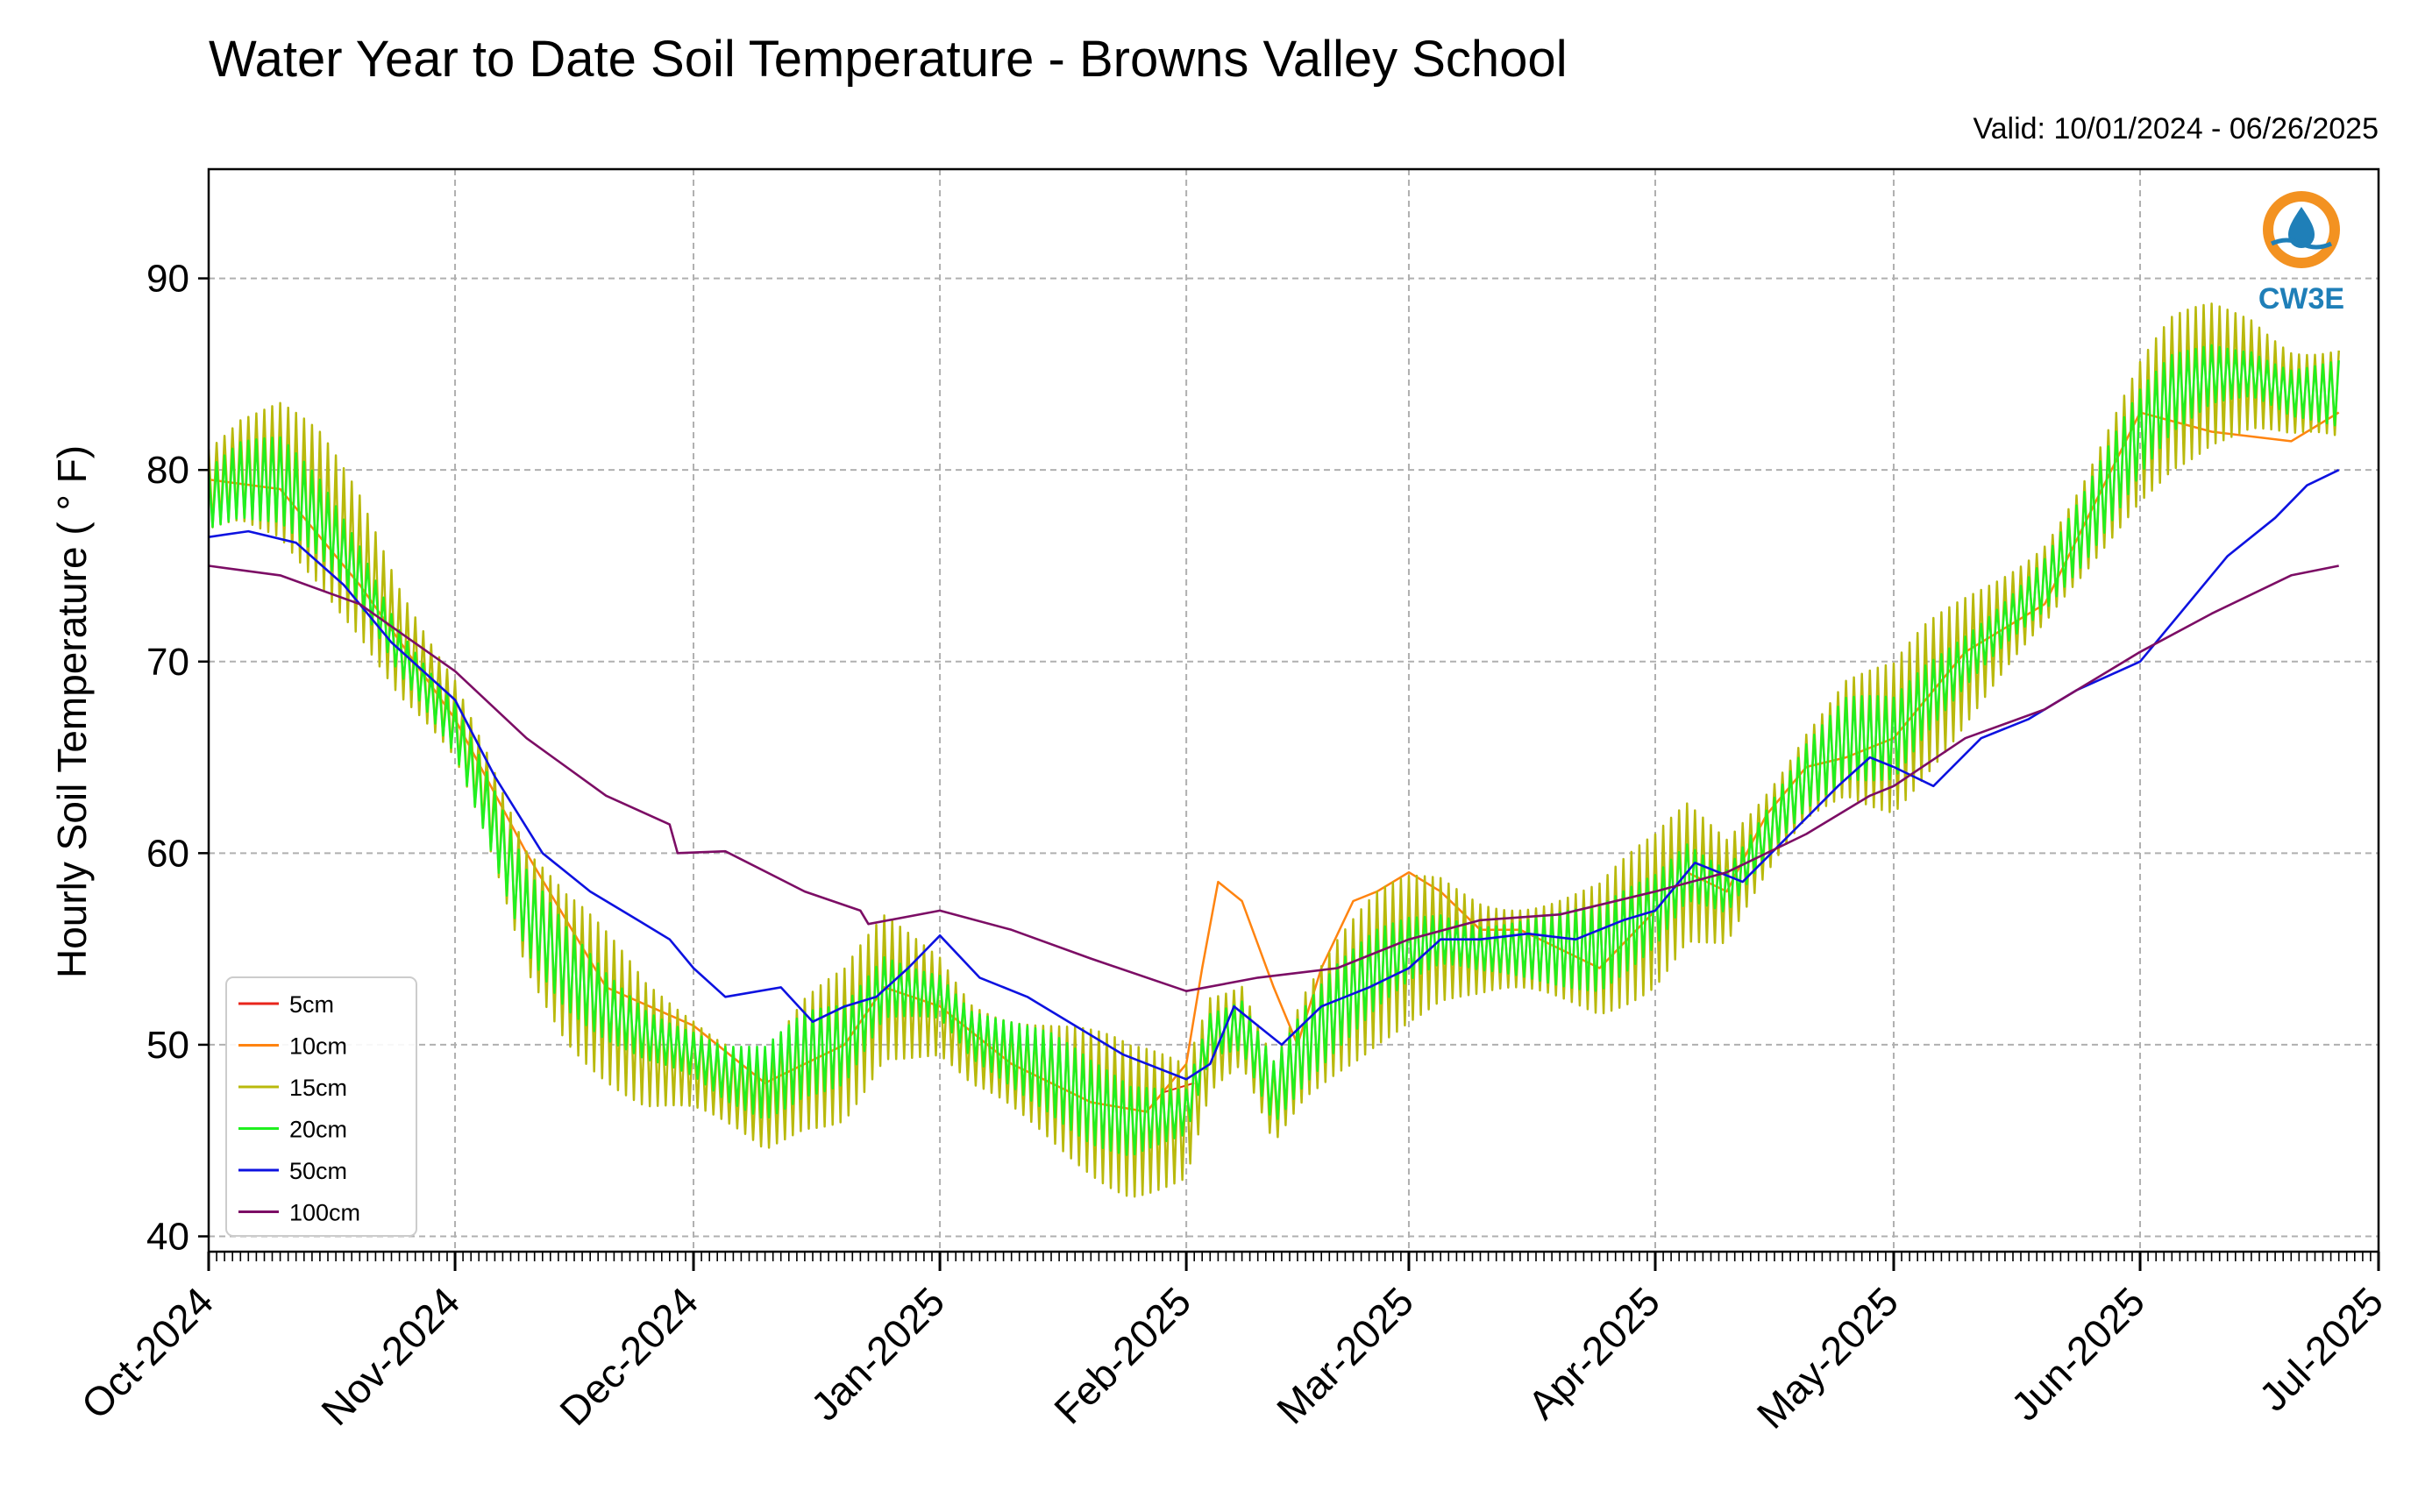  I want to click on x-minor-tick-marks, so click(1293, 1256).